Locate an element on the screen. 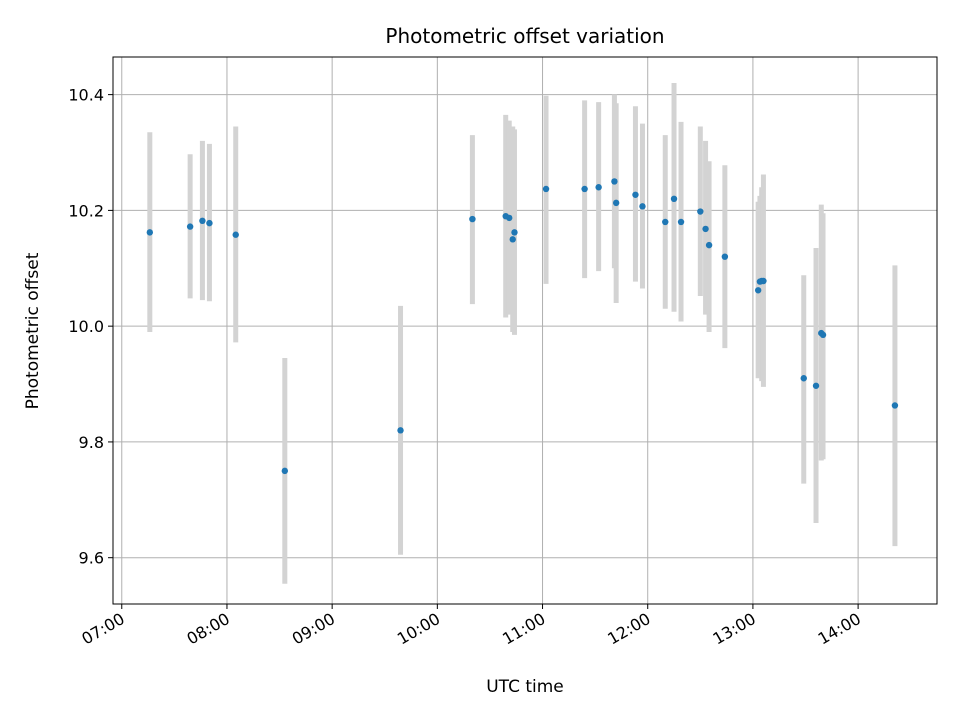 The width and height of the screenshot is (960, 720). chart-title: Photometric offset variation is located at coordinates (524, 36).